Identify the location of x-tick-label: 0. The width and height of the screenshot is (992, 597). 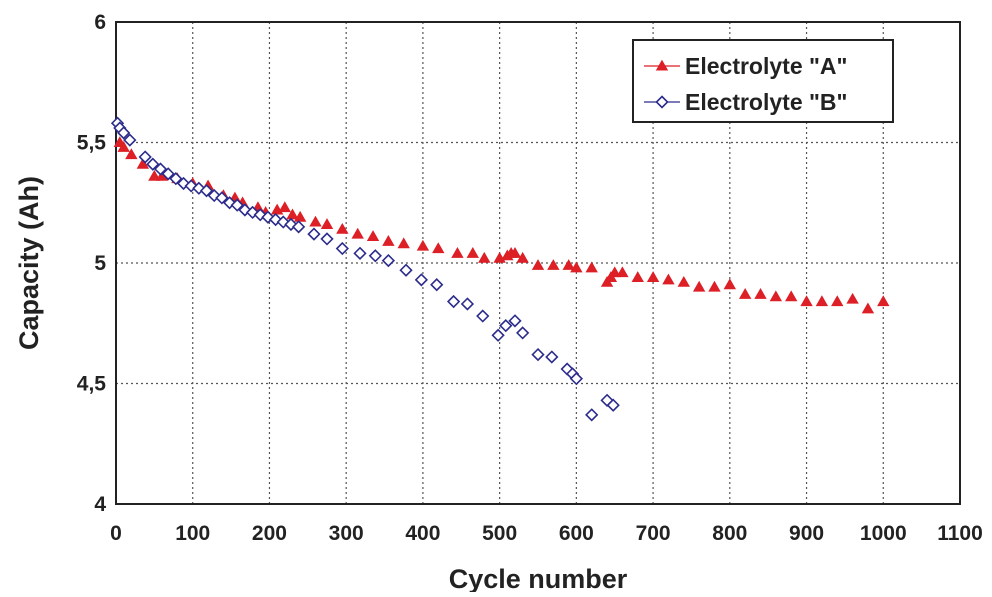
(116, 533).